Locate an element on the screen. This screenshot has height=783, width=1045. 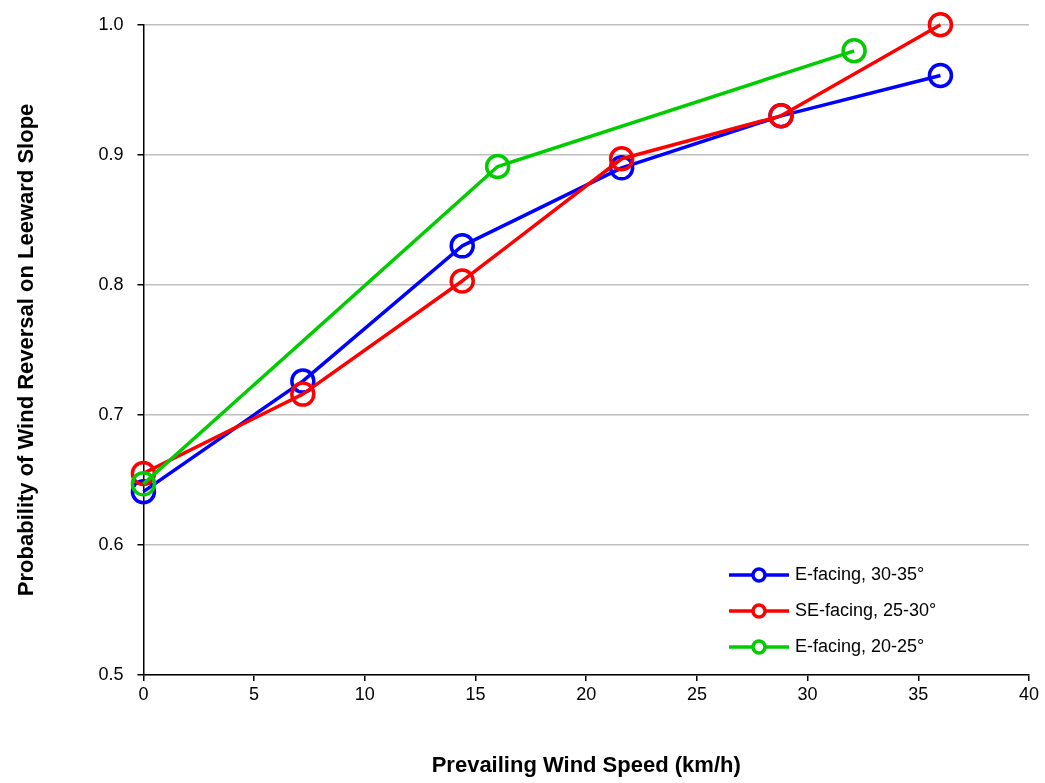
legend-label: E-facing, 30-35° is located at coordinates (860, 573).